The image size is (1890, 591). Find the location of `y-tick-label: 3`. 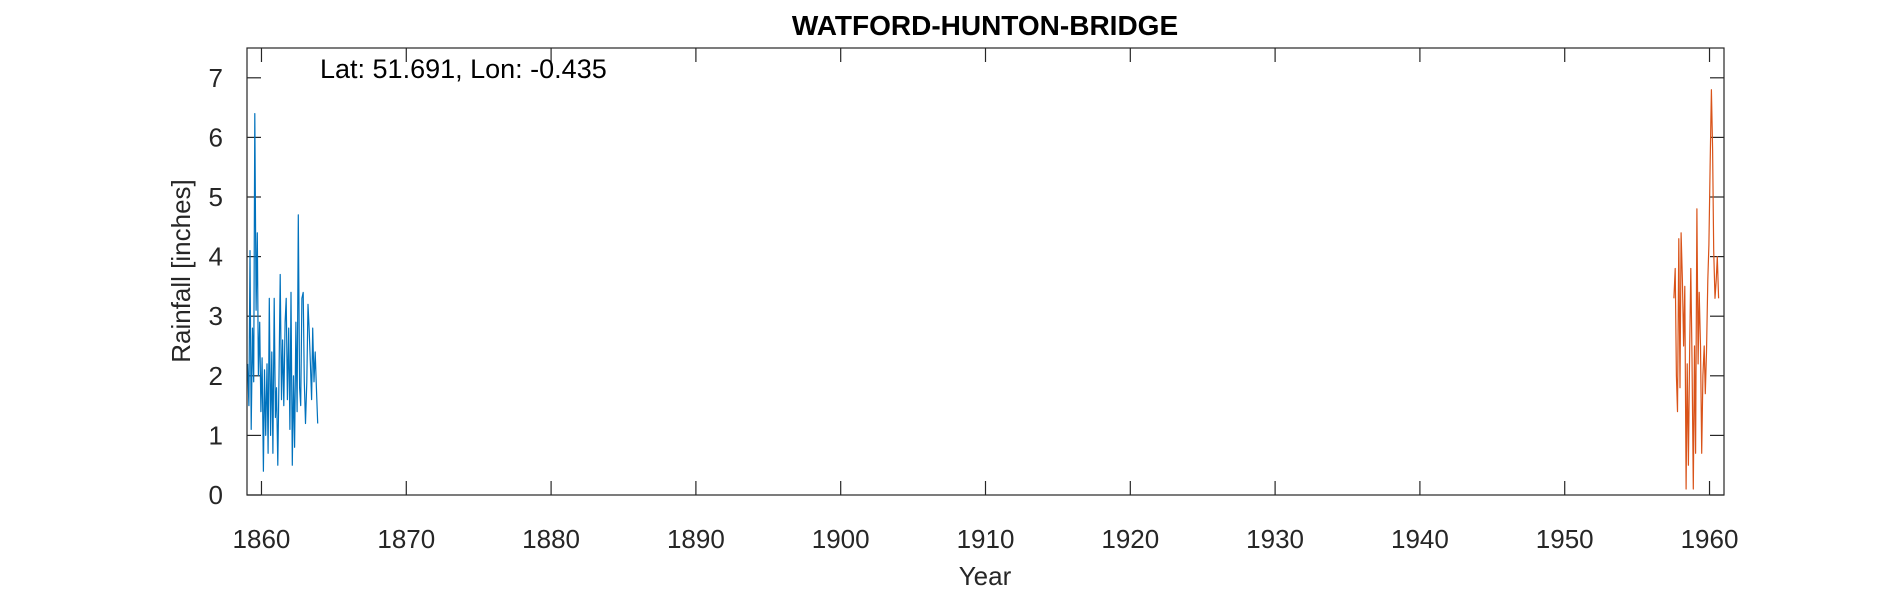

y-tick-label: 3 is located at coordinates (216, 316).